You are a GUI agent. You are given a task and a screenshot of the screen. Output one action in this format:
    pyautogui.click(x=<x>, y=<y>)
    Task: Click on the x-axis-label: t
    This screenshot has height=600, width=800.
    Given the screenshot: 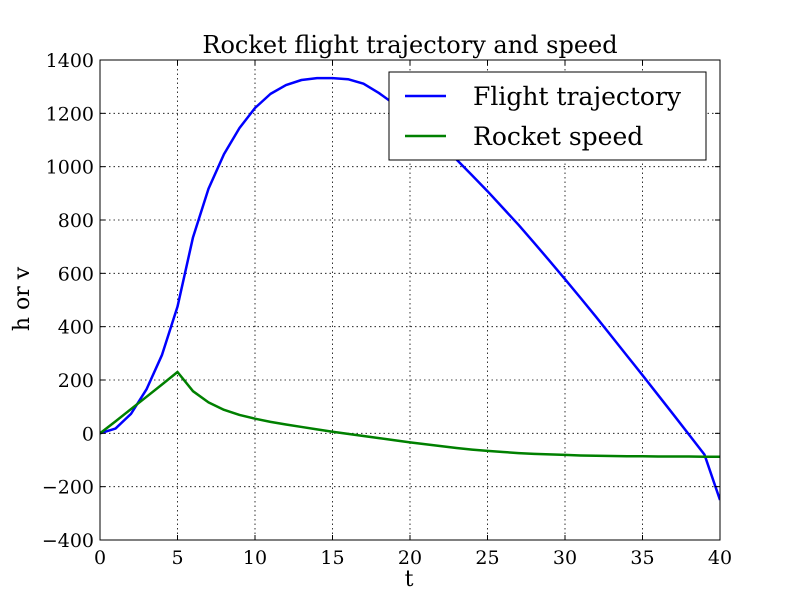 What is the action you would take?
    pyautogui.click(x=409, y=579)
    